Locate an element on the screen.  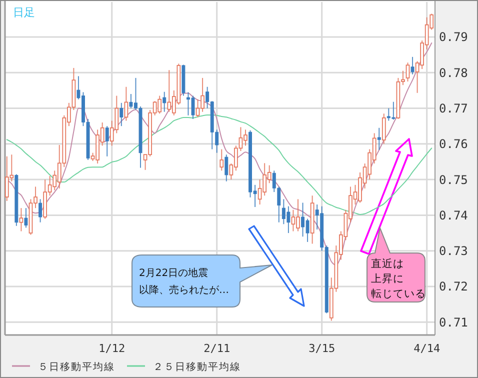
y-tick-label: 0.78 is located at coordinates (453, 73).